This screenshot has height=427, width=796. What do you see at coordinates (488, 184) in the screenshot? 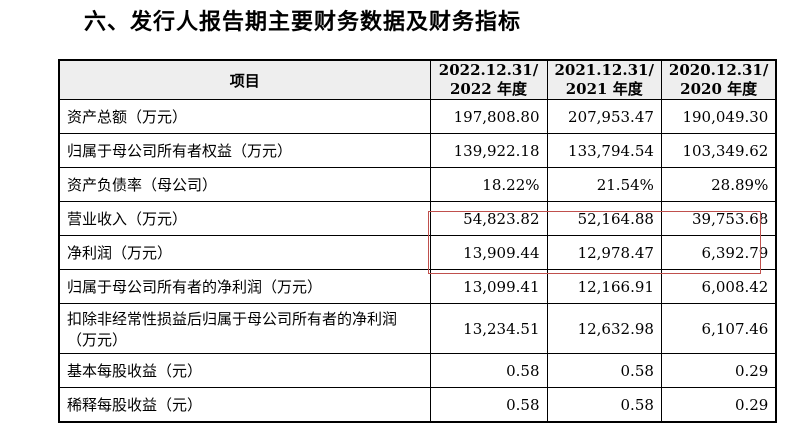
I see `cell-value: 18.22%` at bounding box center [488, 184].